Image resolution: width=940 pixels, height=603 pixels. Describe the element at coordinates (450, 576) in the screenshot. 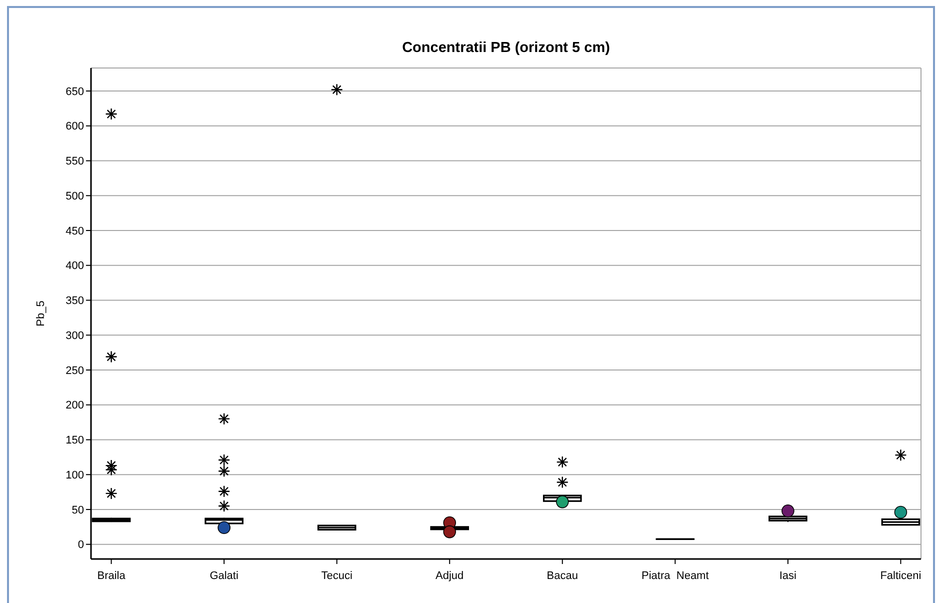

I see `x-tick-label: Adjud` at that location.